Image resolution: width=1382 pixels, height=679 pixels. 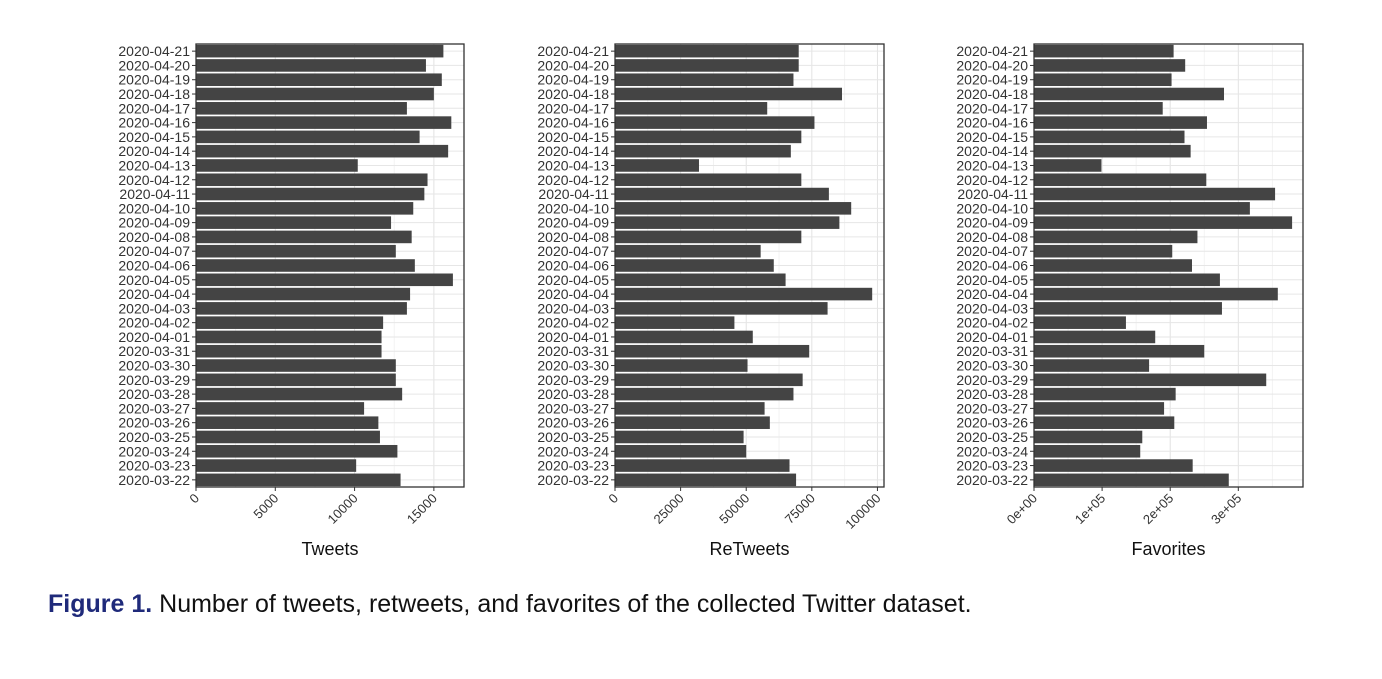 I want to click on y-tick-label: 2020-03-29, so click(x=992, y=380).